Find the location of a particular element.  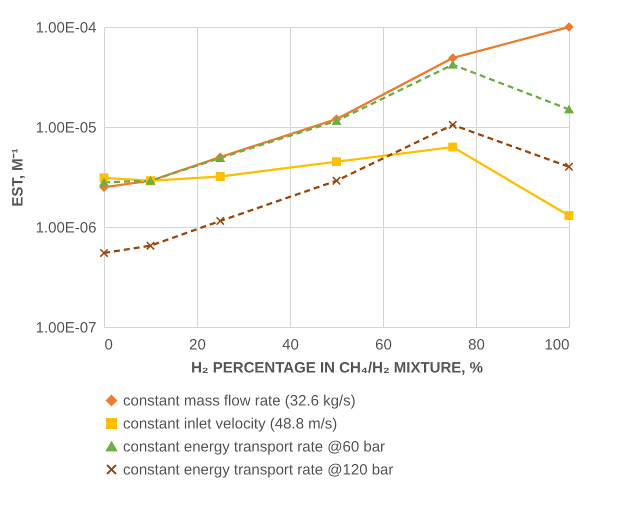

x-tick-label: 20 is located at coordinates (197, 345).